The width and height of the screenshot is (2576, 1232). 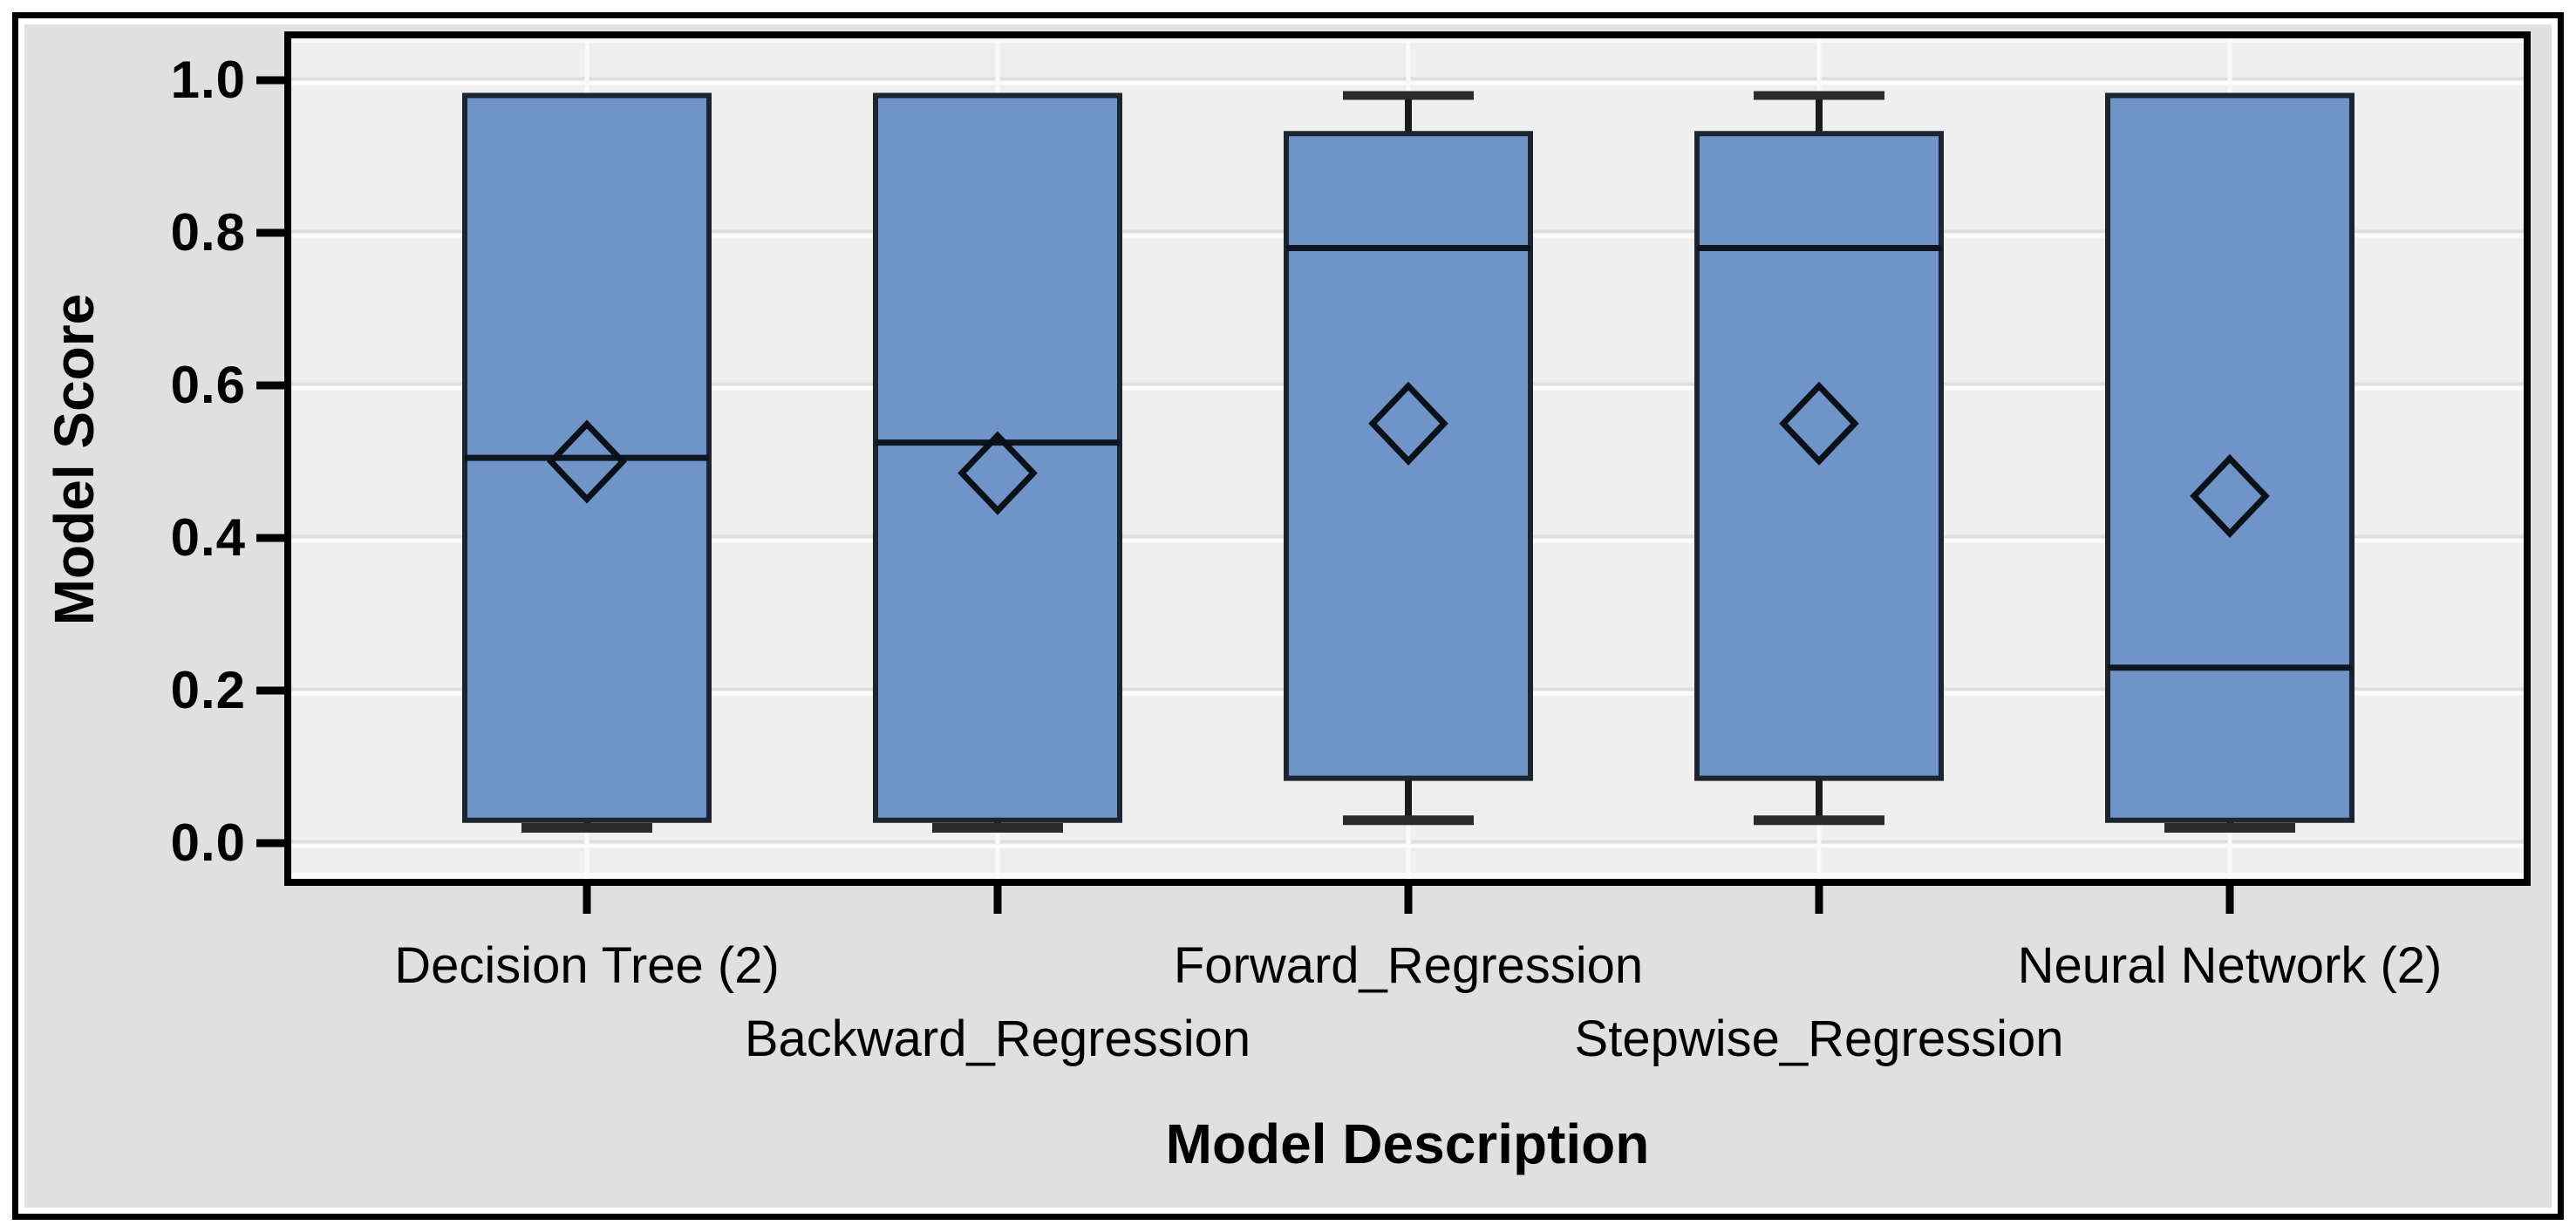 I want to click on y-tick-label: 0.6, so click(x=208, y=385).